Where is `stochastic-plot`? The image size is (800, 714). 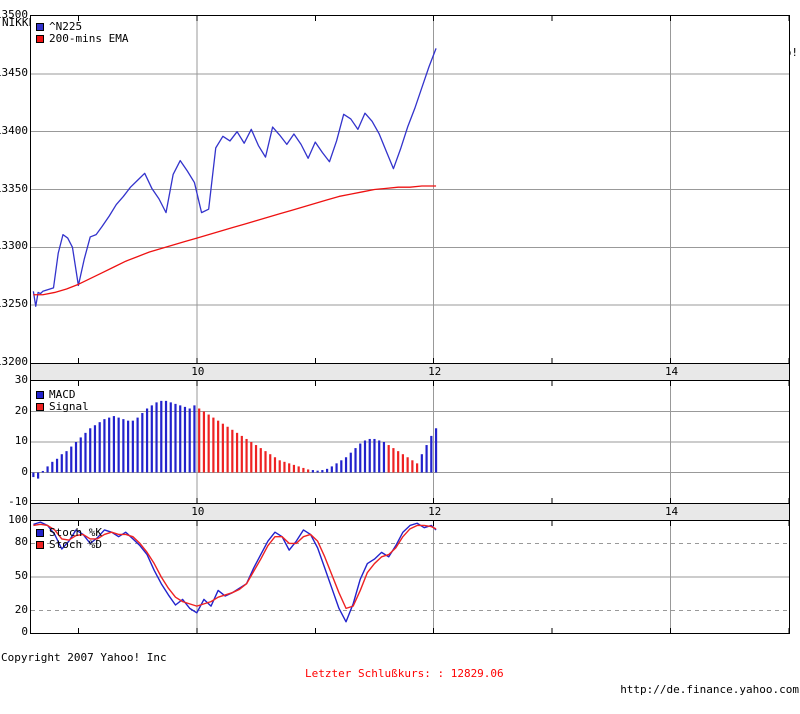
stochastic-plot is located at coordinates (410, 577).